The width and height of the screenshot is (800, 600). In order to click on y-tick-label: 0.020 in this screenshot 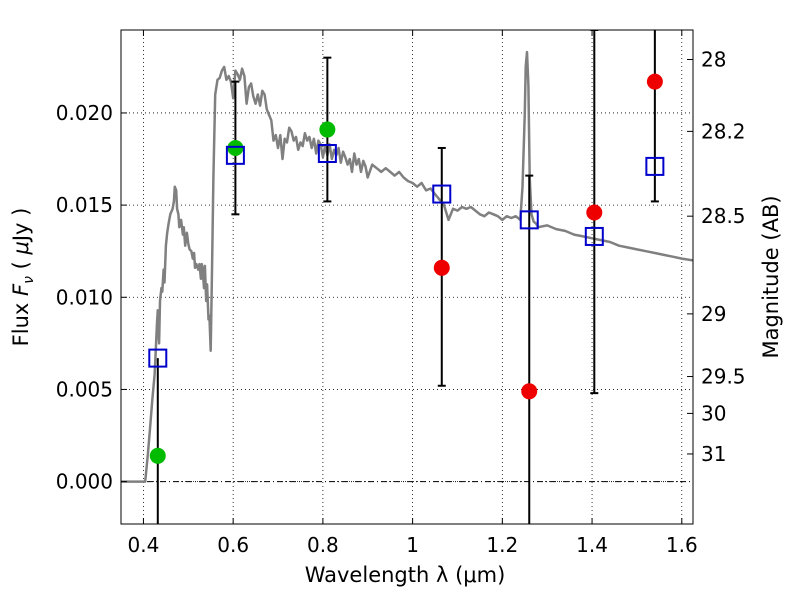, I will do `click(84, 113)`.